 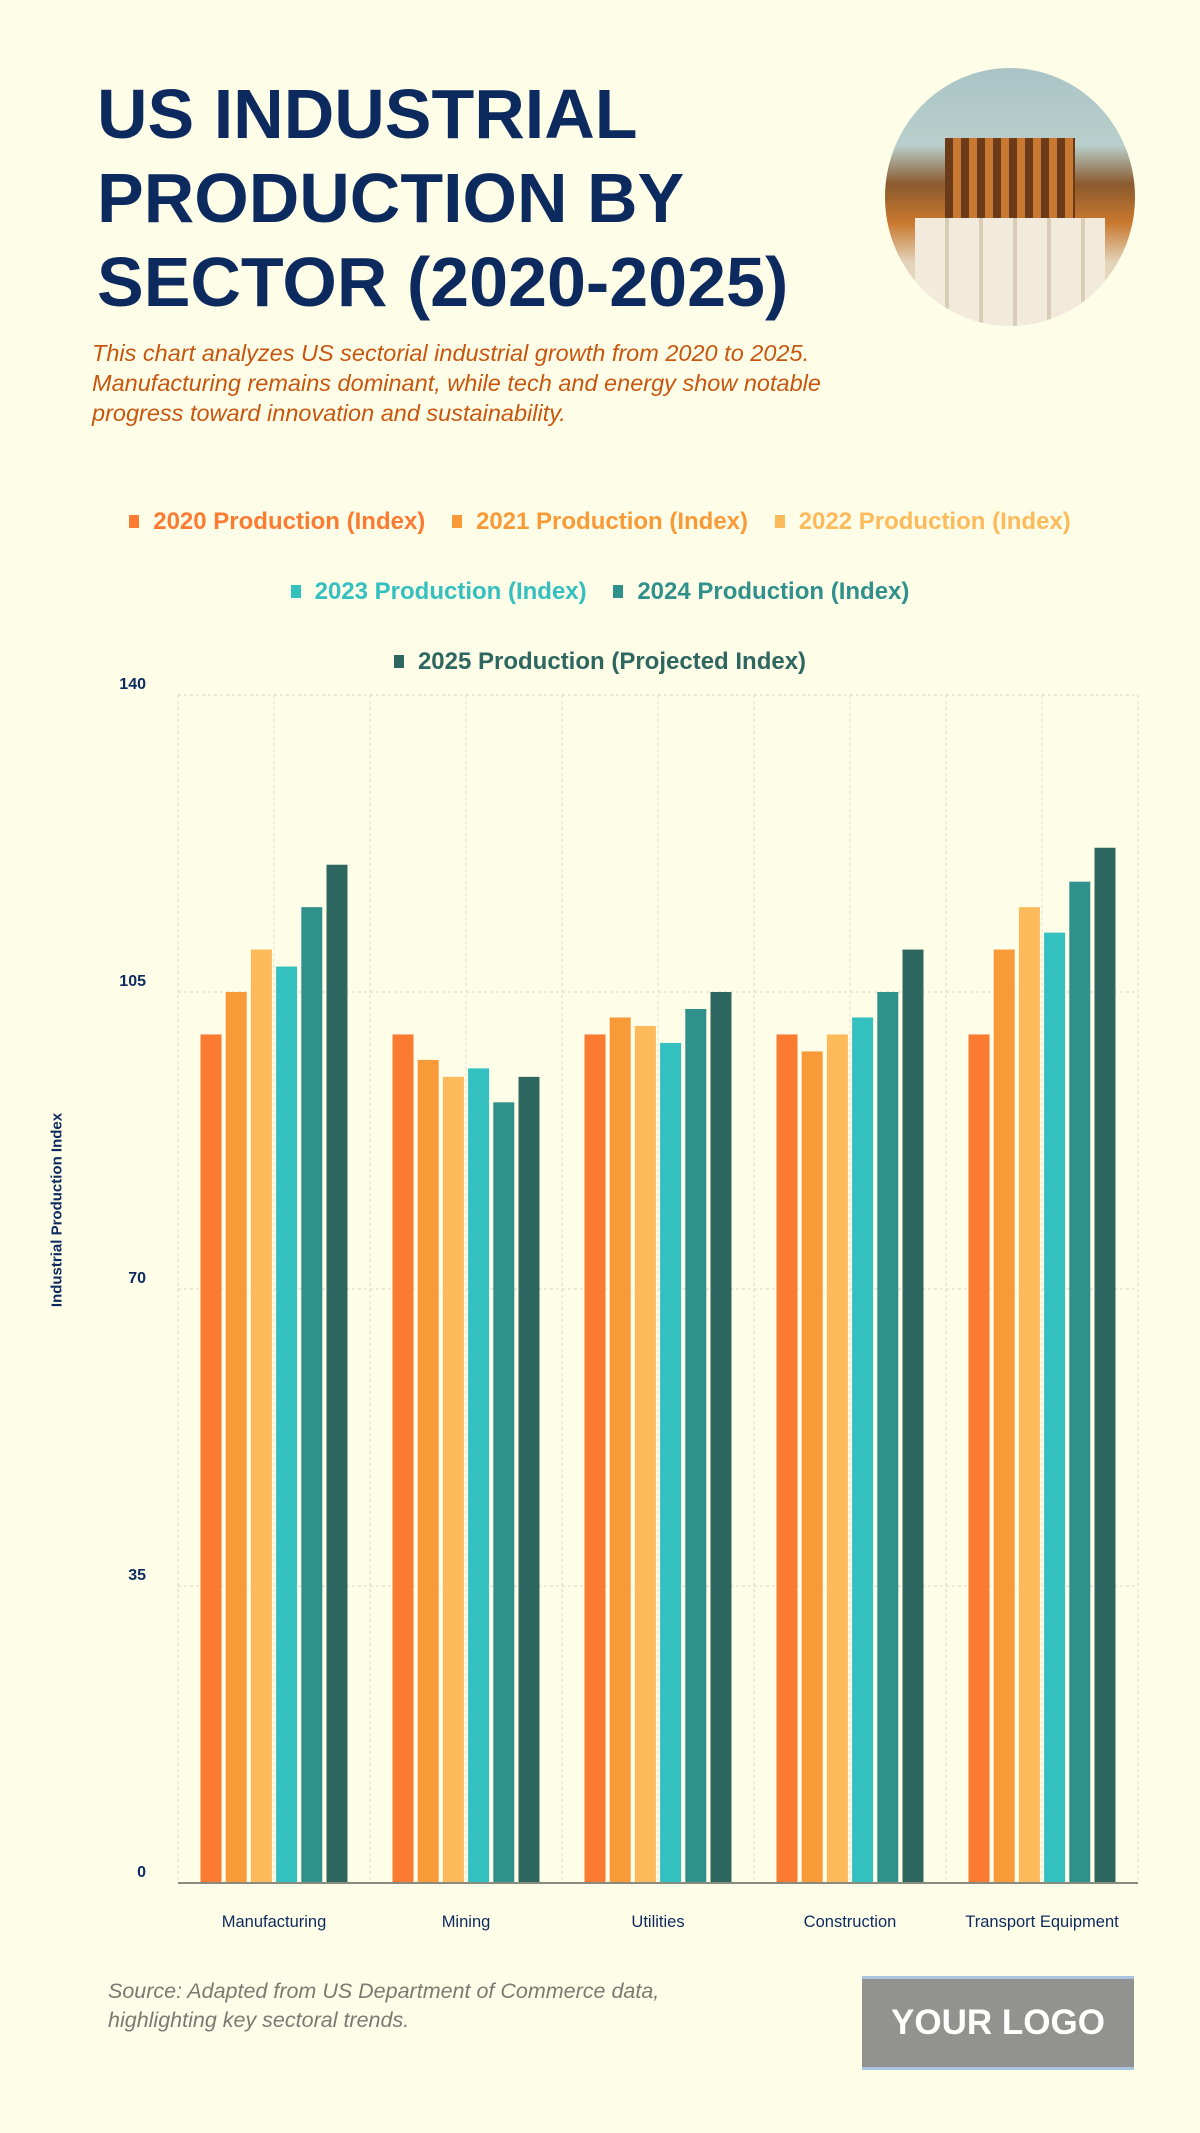 I want to click on legend-item: 2020 Production (Index), so click(x=277, y=522).